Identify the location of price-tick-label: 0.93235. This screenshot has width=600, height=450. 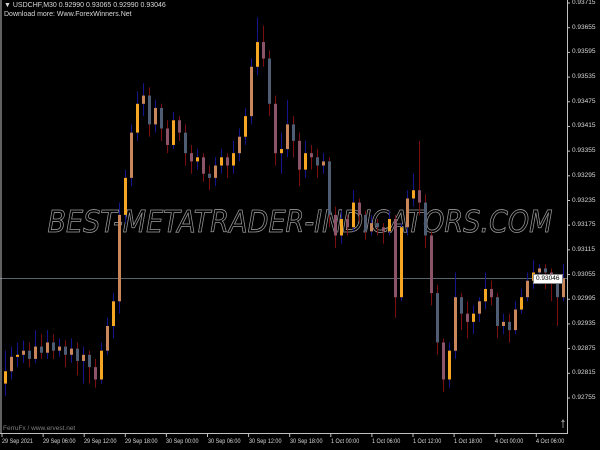
(584, 200).